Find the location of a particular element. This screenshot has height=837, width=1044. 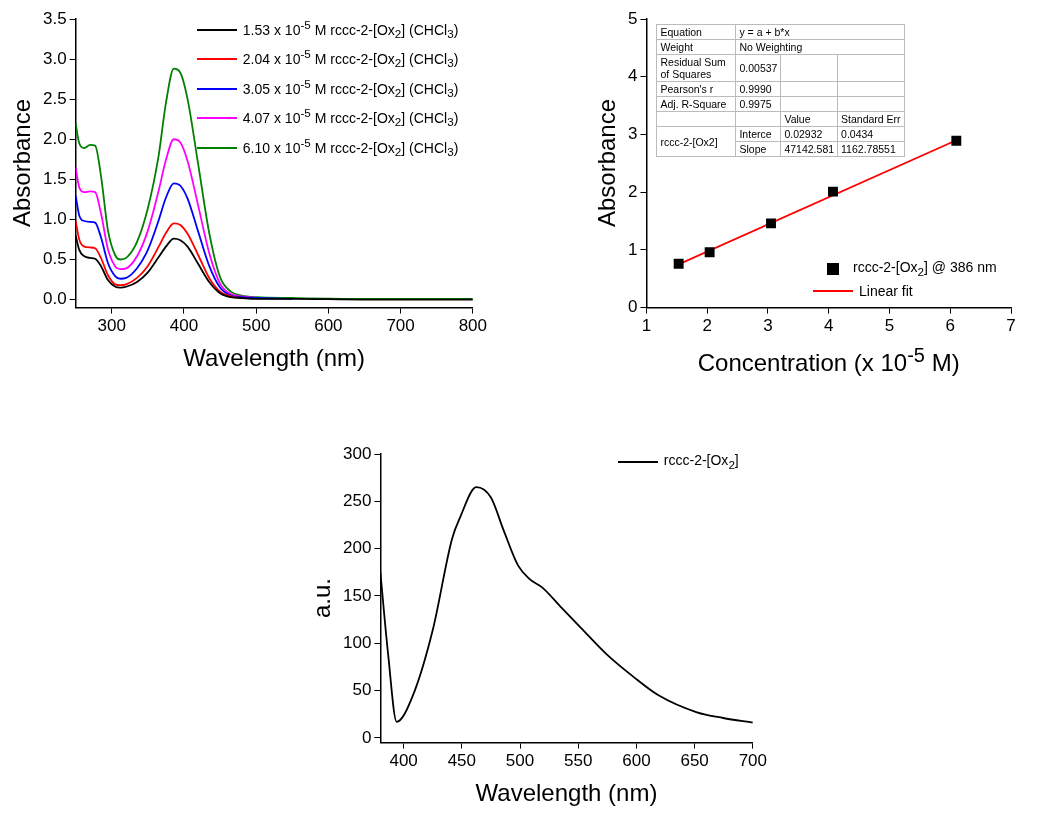

legend-label: 2.04 x 10$^{-5}$ M rccc-2-[Ox$_{2}$] (CHCl$_{3}$) is located at coordinates (350, 59).